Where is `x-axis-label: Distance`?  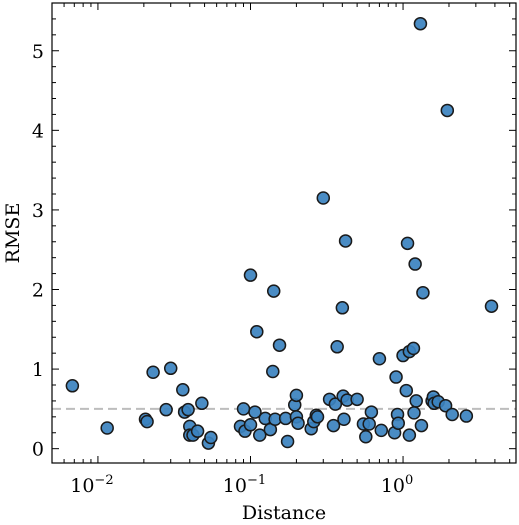
x-axis-label: Distance is located at coordinates (284, 513).